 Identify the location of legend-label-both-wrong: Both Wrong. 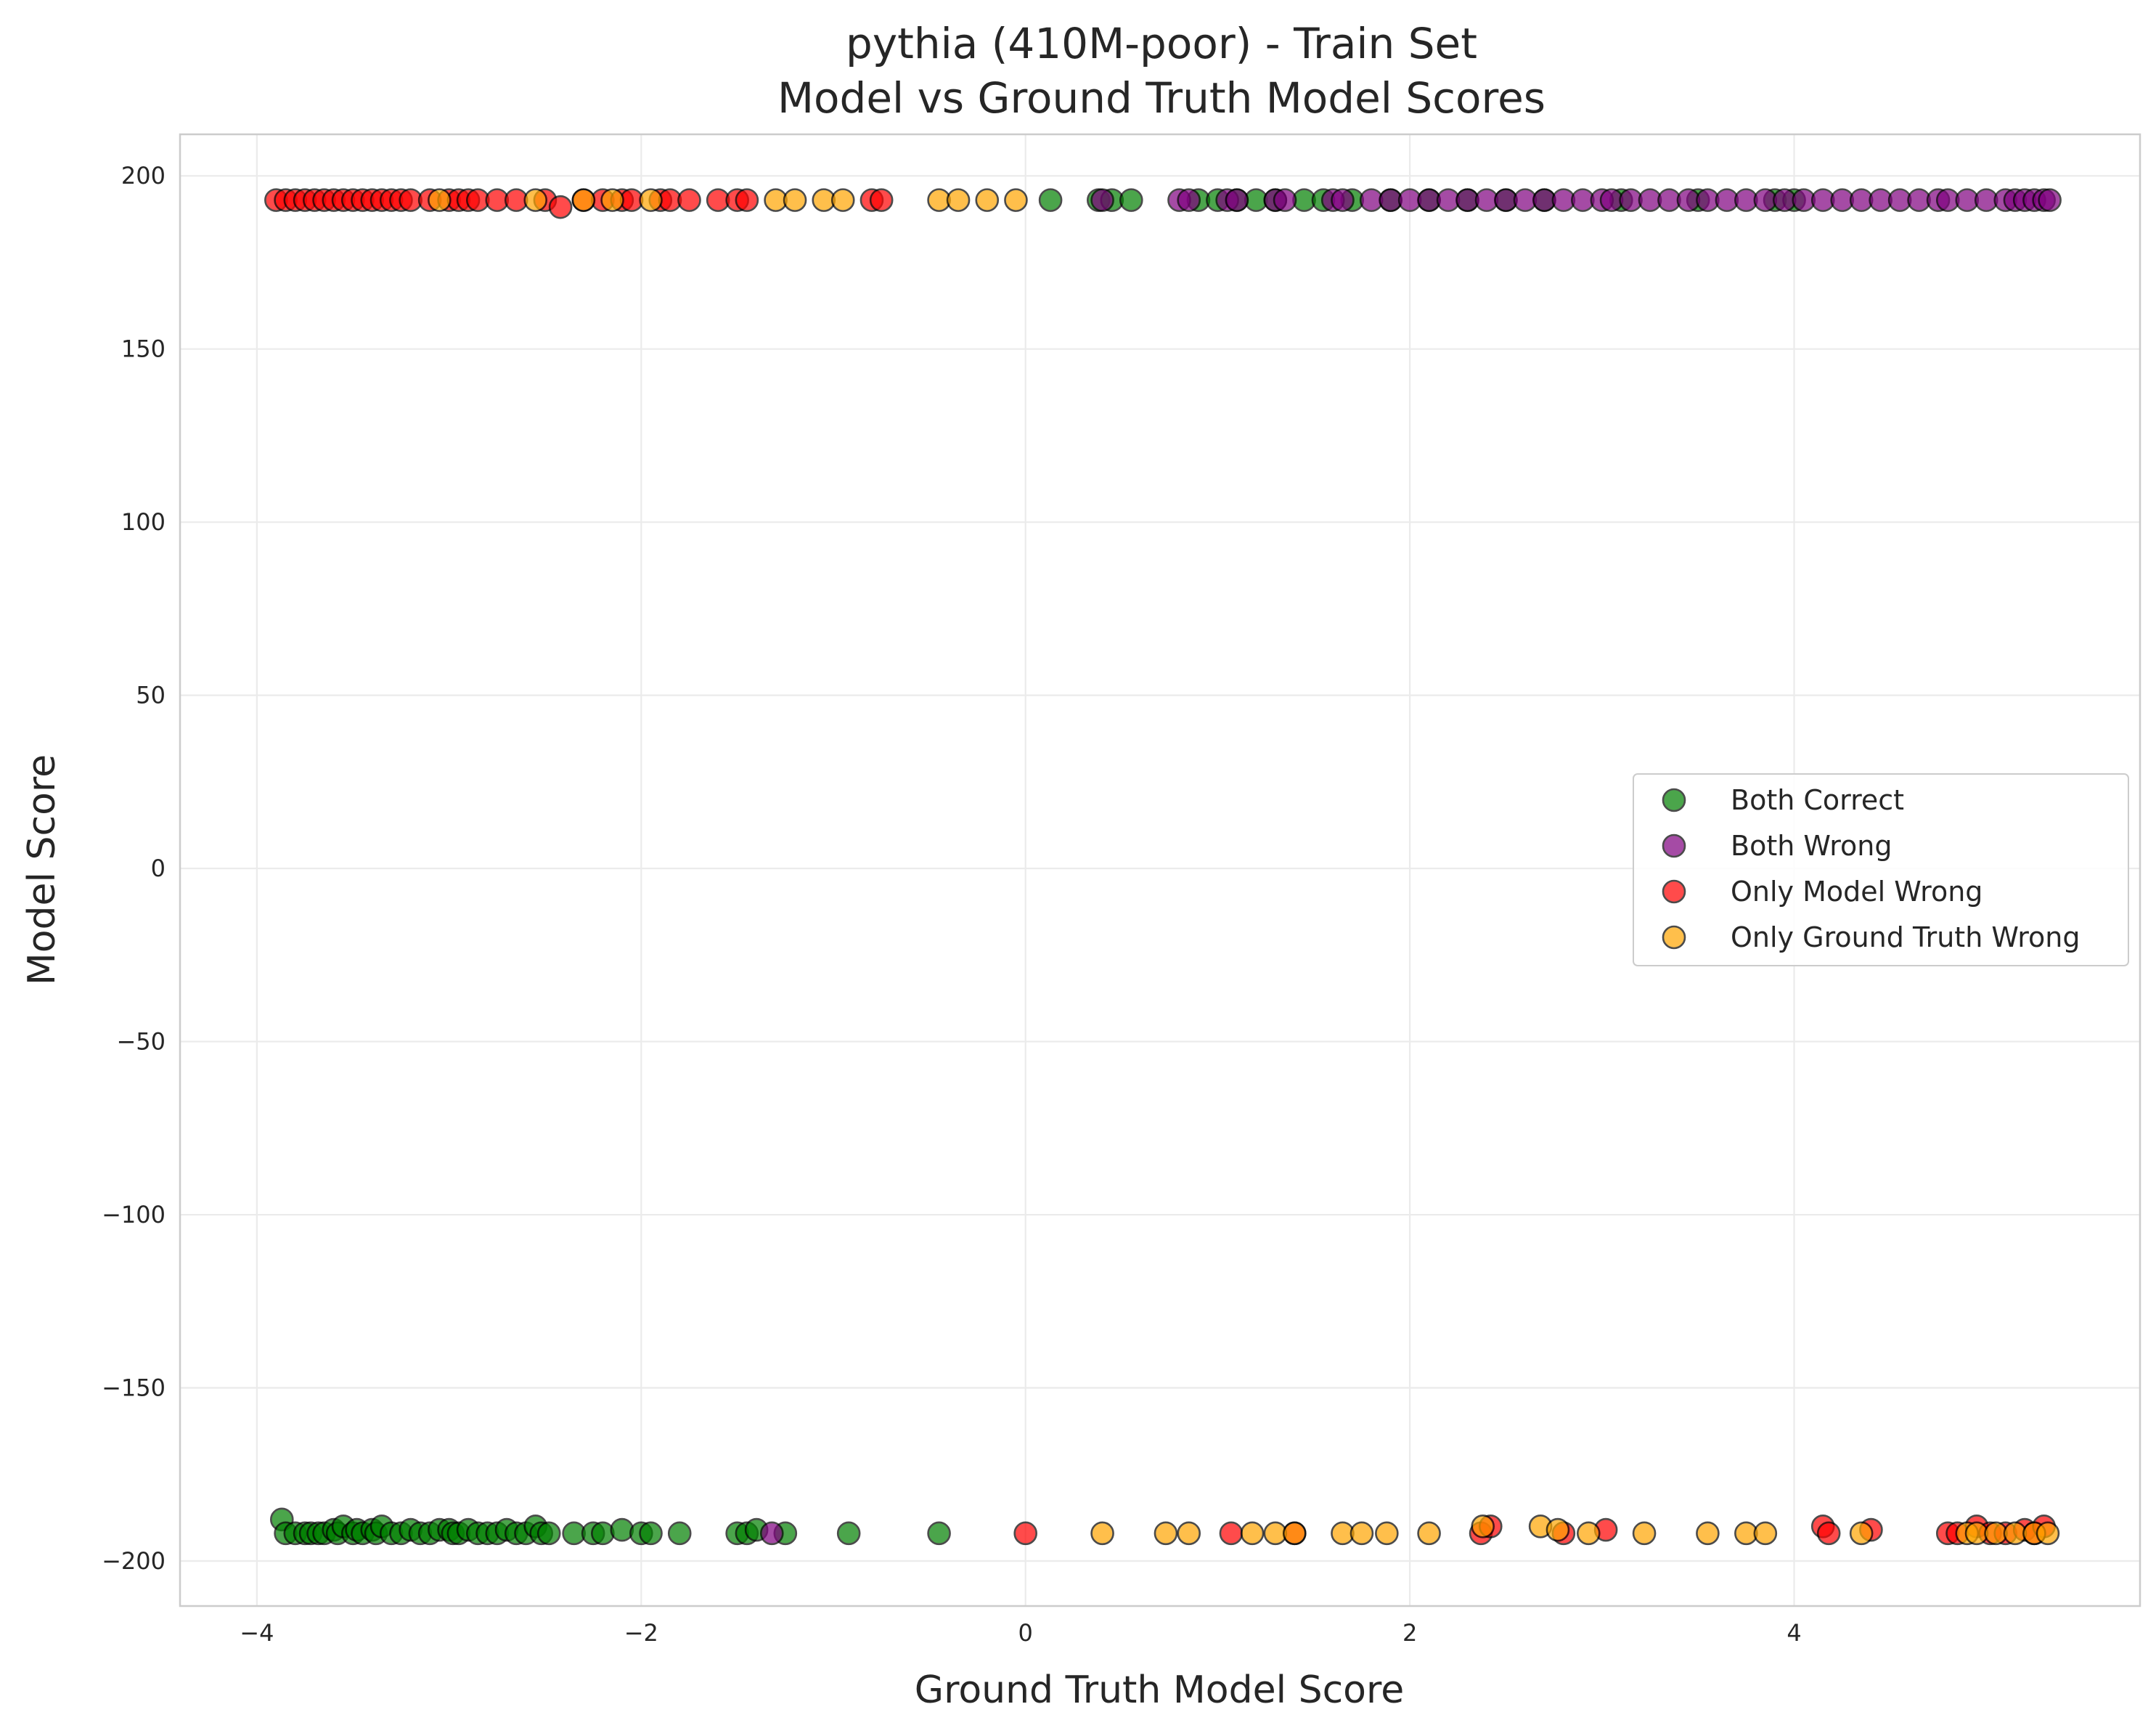
(1812, 846).